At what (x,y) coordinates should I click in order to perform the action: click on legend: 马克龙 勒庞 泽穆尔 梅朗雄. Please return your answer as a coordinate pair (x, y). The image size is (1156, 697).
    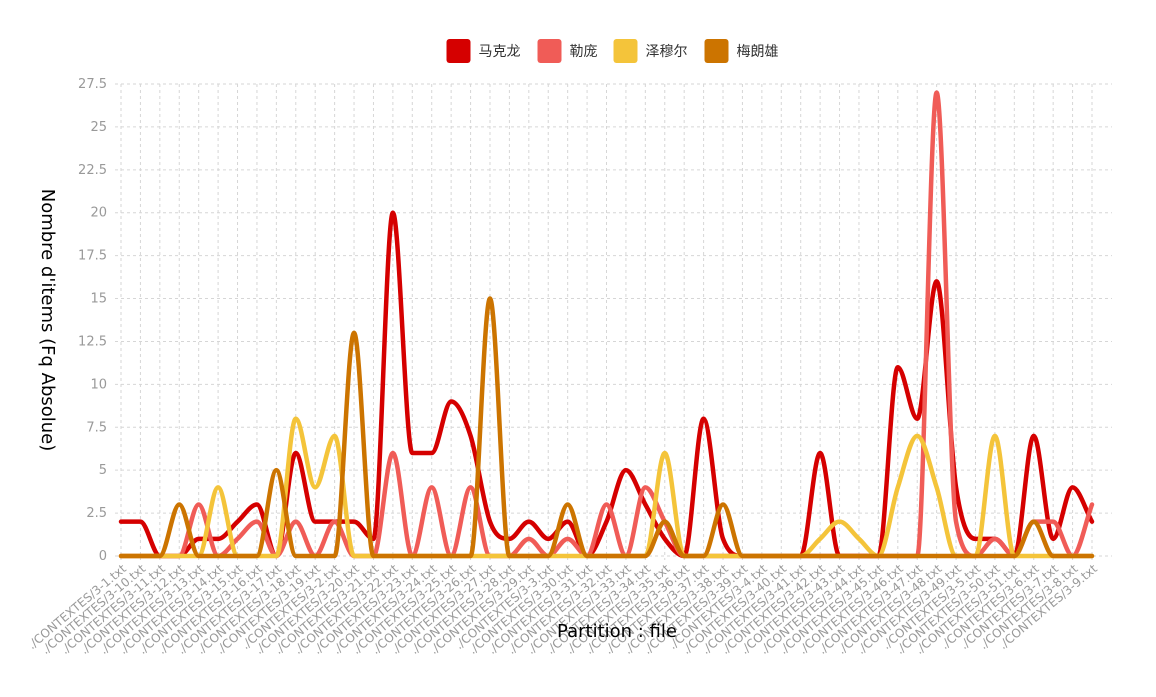
    Looking at the image, I should click on (612, 51).